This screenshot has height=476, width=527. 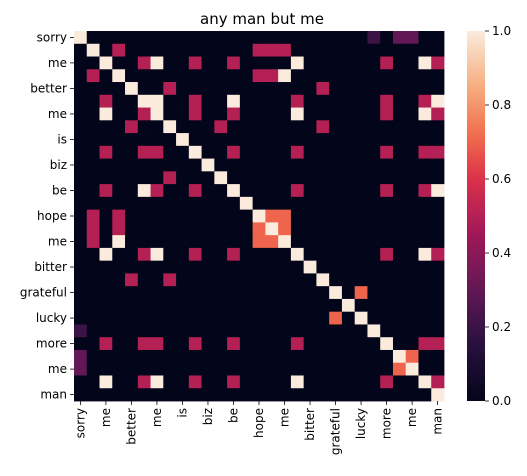 What do you see at coordinates (208, 416) in the screenshot?
I see `x-tick-label: biz` at bounding box center [208, 416].